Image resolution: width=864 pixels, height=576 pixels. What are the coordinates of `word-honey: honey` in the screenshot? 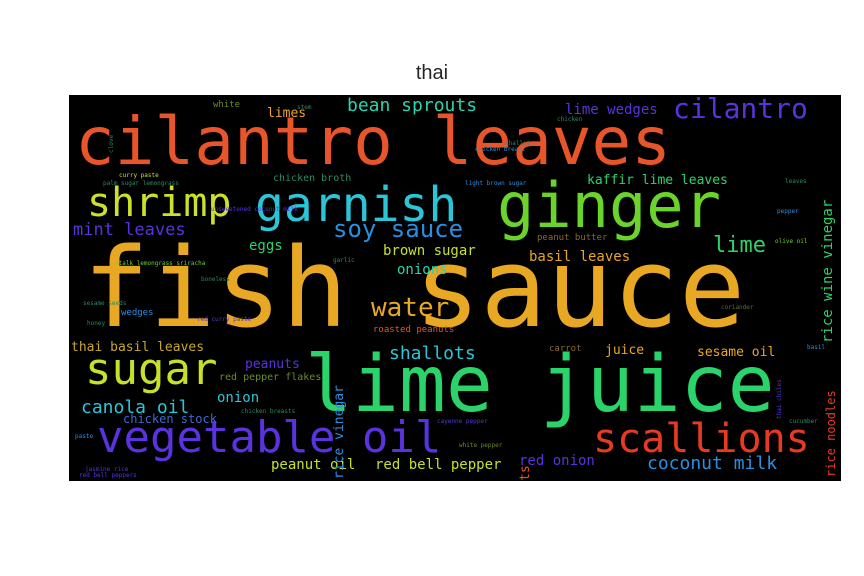 It's located at (96, 323).